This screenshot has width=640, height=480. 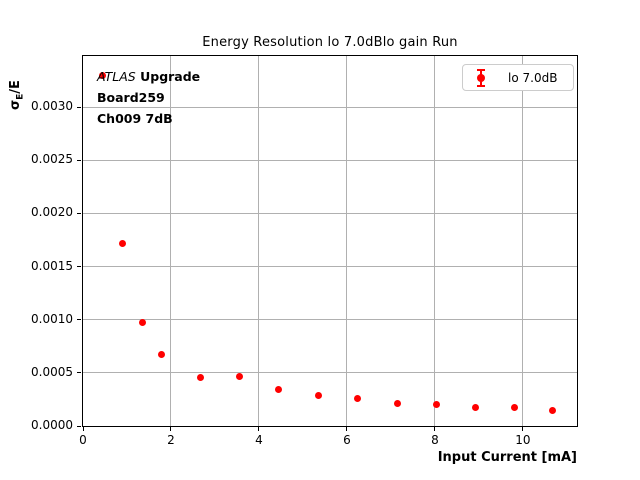 What do you see at coordinates (116, 76) in the screenshot?
I see `annotation-experiment: ATLAS` at bounding box center [116, 76].